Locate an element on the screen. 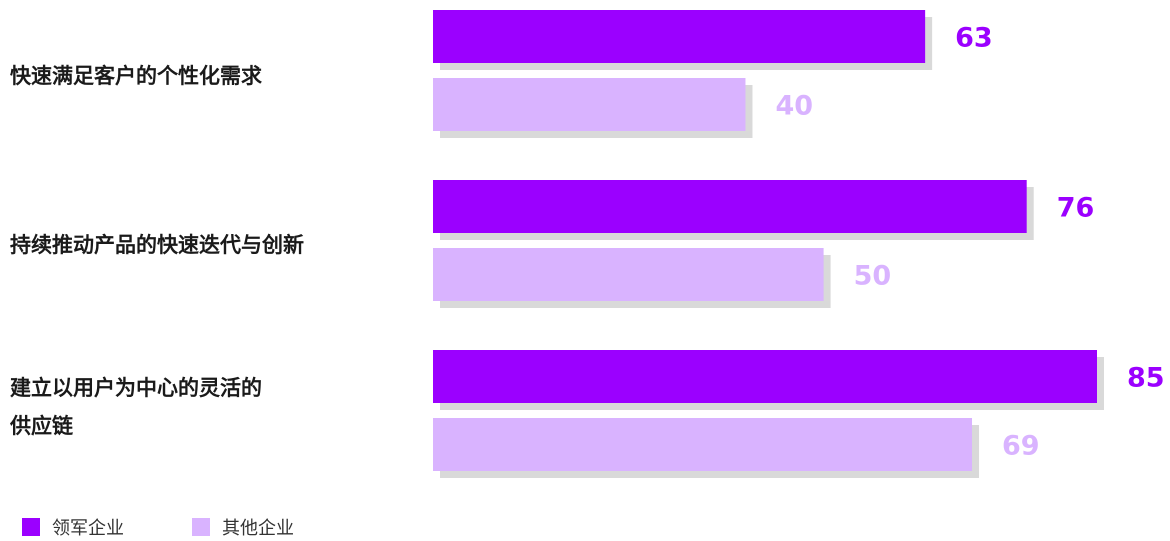 The height and width of the screenshot is (541, 1170). data-label-other-2: 69 is located at coordinates (1021, 446).